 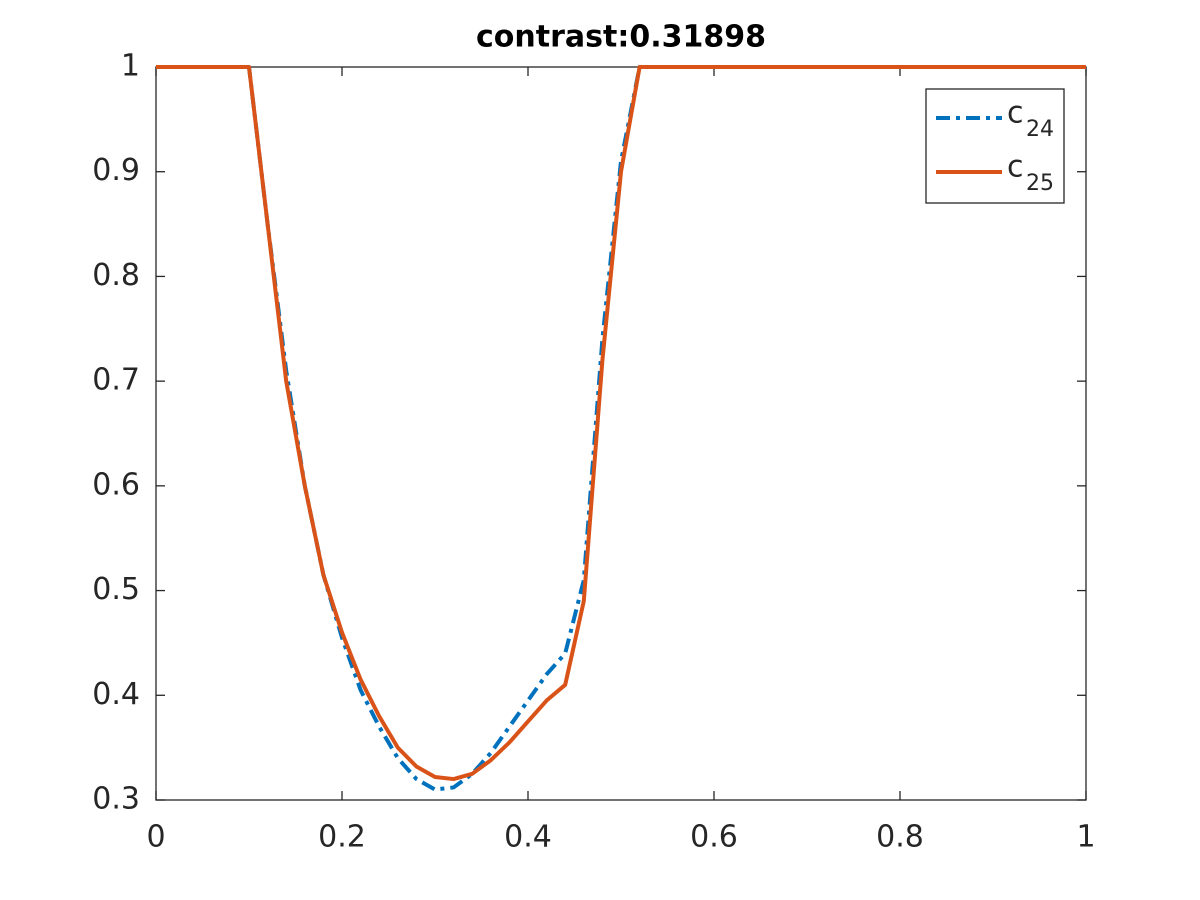 I want to click on y-tick-label: 1, so click(x=130, y=66).